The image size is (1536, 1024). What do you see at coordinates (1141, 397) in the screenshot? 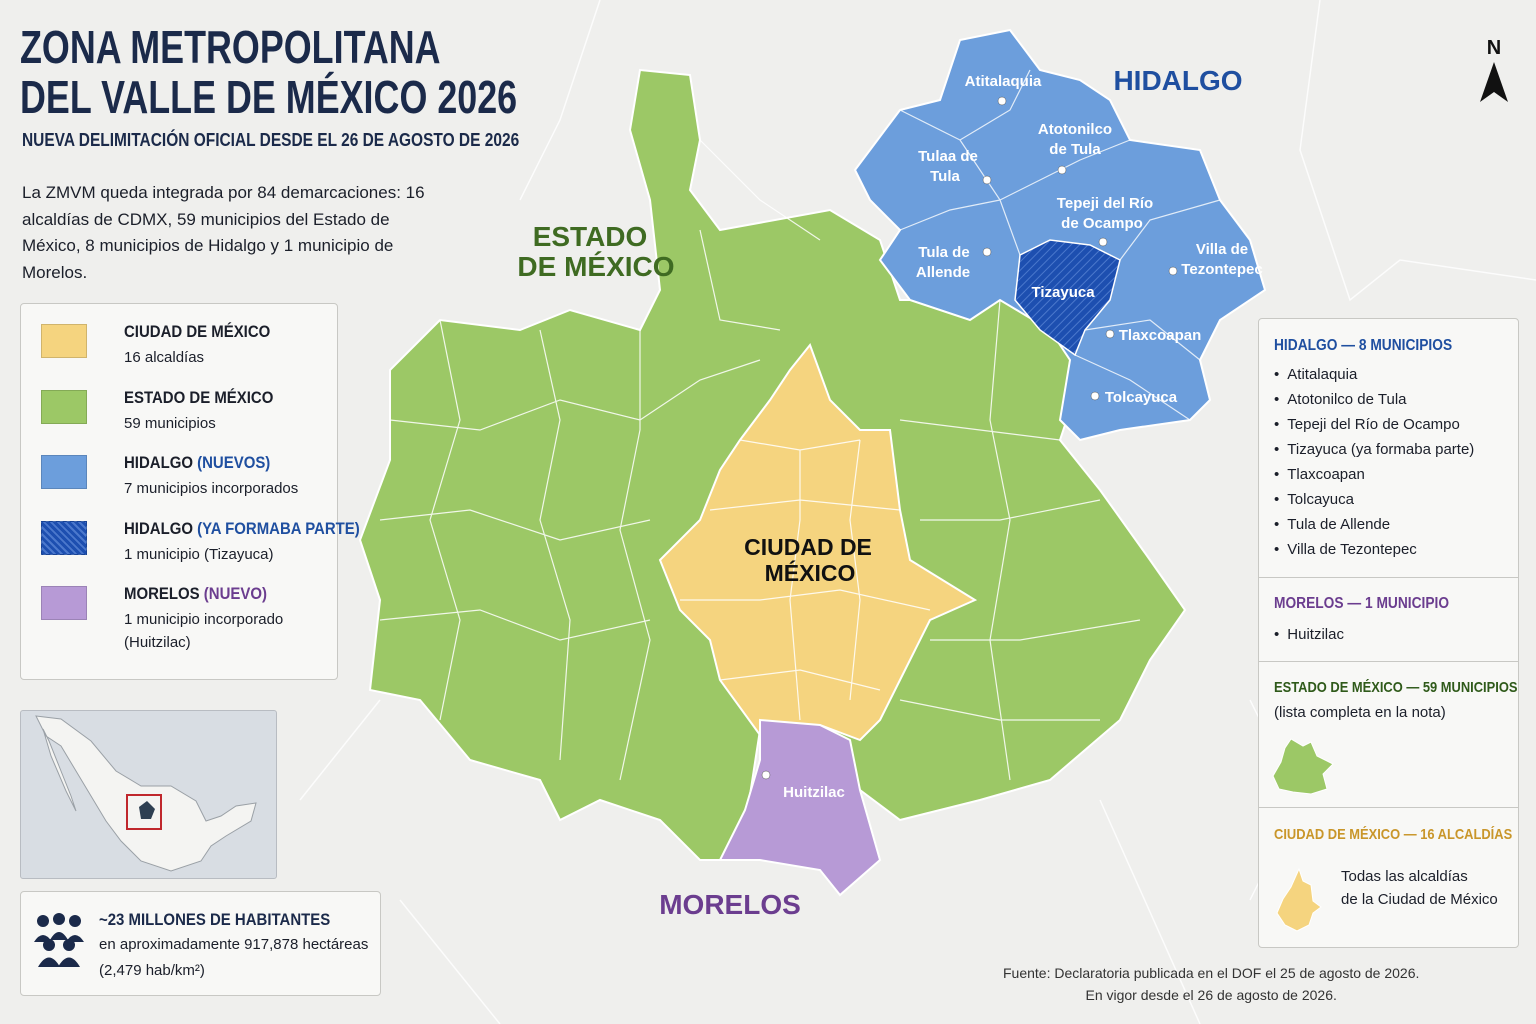
I see `municipality-label: Tolcayuca` at bounding box center [1141, 397].